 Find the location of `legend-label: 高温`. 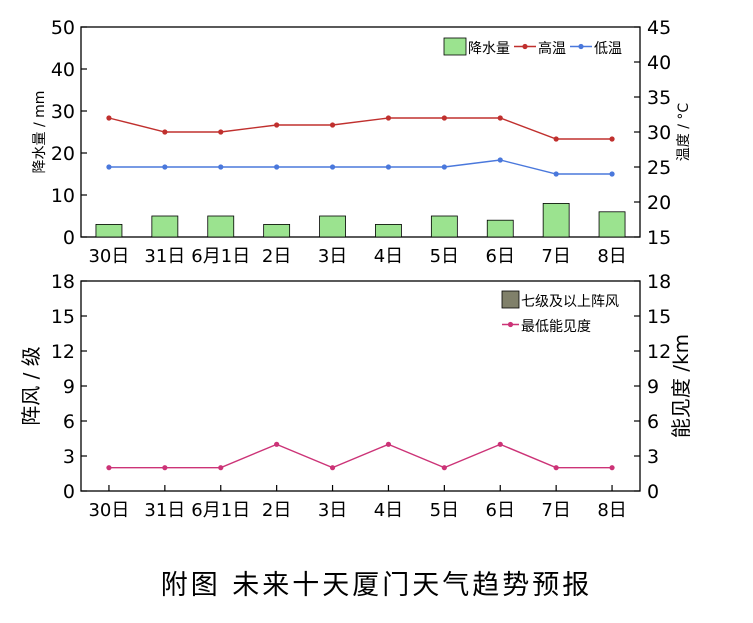

legend-label: 高温 is located at coordinates (552, 48).